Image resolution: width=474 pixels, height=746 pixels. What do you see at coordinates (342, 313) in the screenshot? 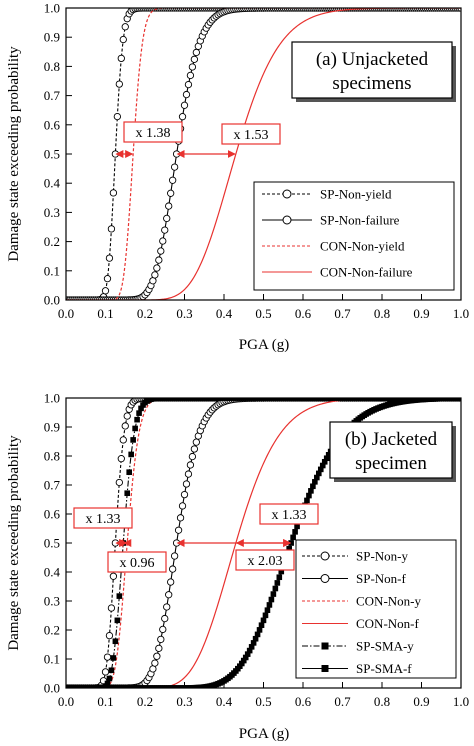
I see `panel-a-x-tick-label: 0.7` at bounding box center [342, 313].